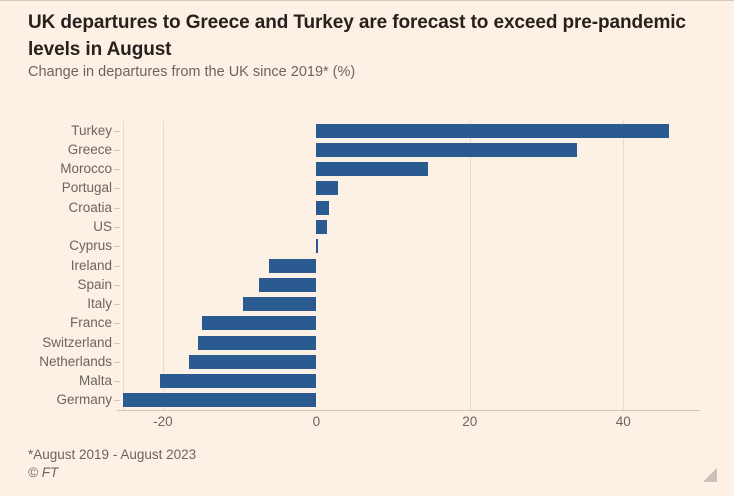  Describe the element at coordinates (90, 246) in the screenshot. I see `category-label: Cyprus` at that location.